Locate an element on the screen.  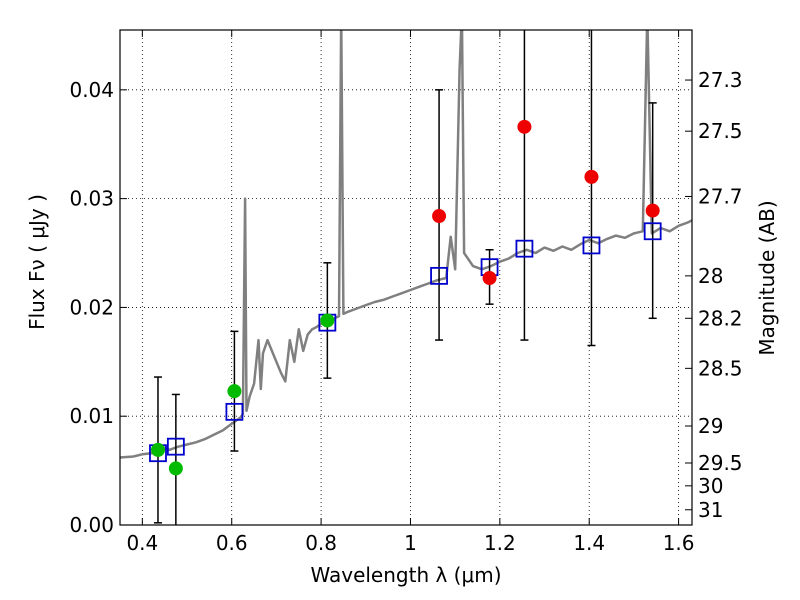
y-tick-label: 0.03 is located at coordinates (91, 199).